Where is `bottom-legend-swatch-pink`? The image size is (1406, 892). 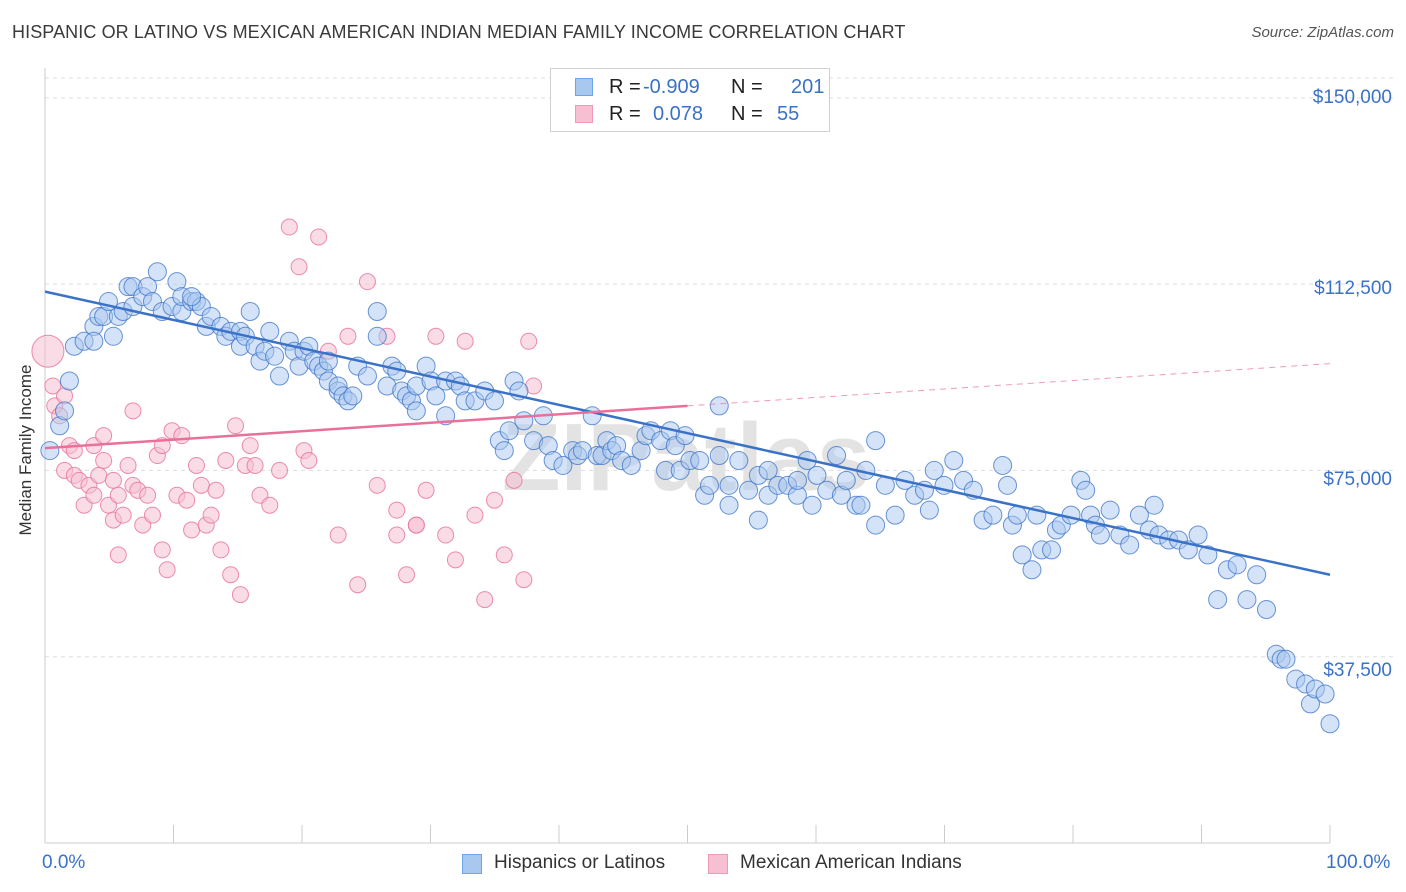
bottom-legend-swatch-pink is located at coordinates (718, 864).